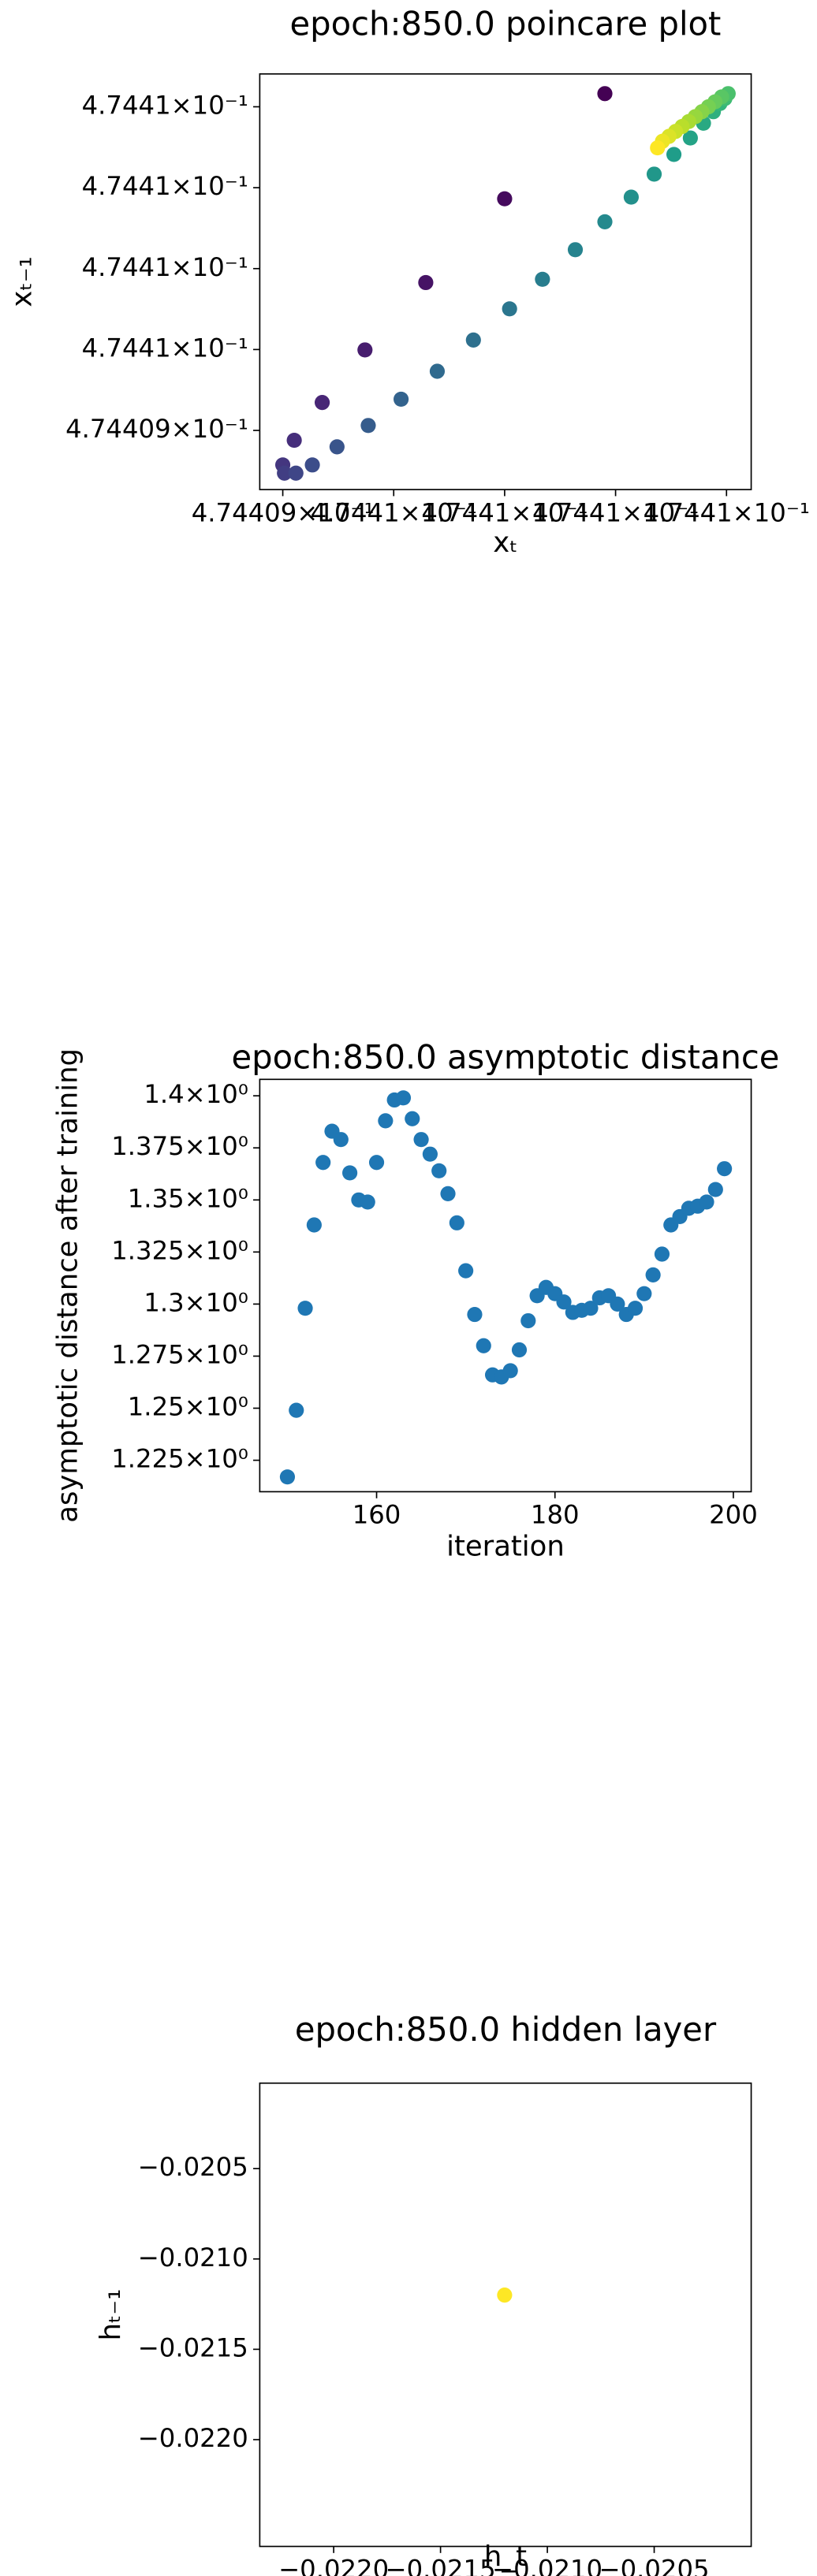 This screenshot has height=2576, width=817. I want to click on x-tick-label: −0.0210, so click(547, 2565).